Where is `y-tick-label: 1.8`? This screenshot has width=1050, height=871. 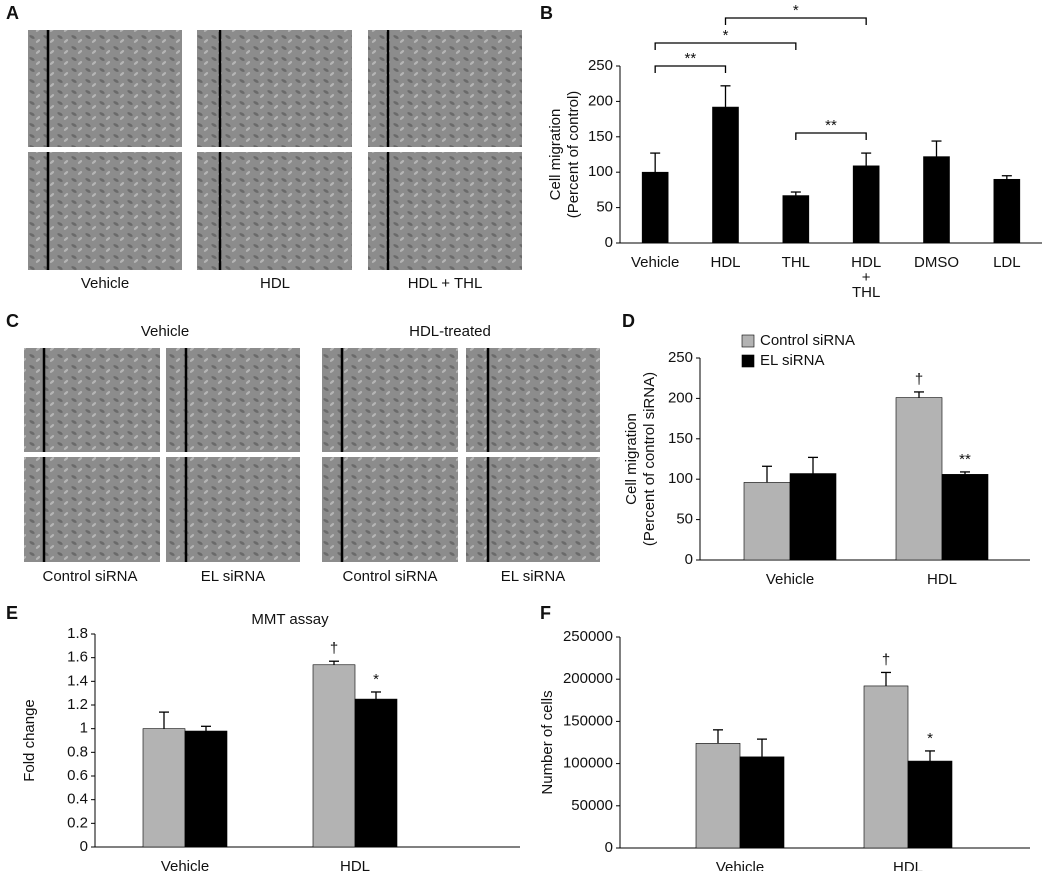 y-tick-label: 1.8 is located at coordinates (77, 633).